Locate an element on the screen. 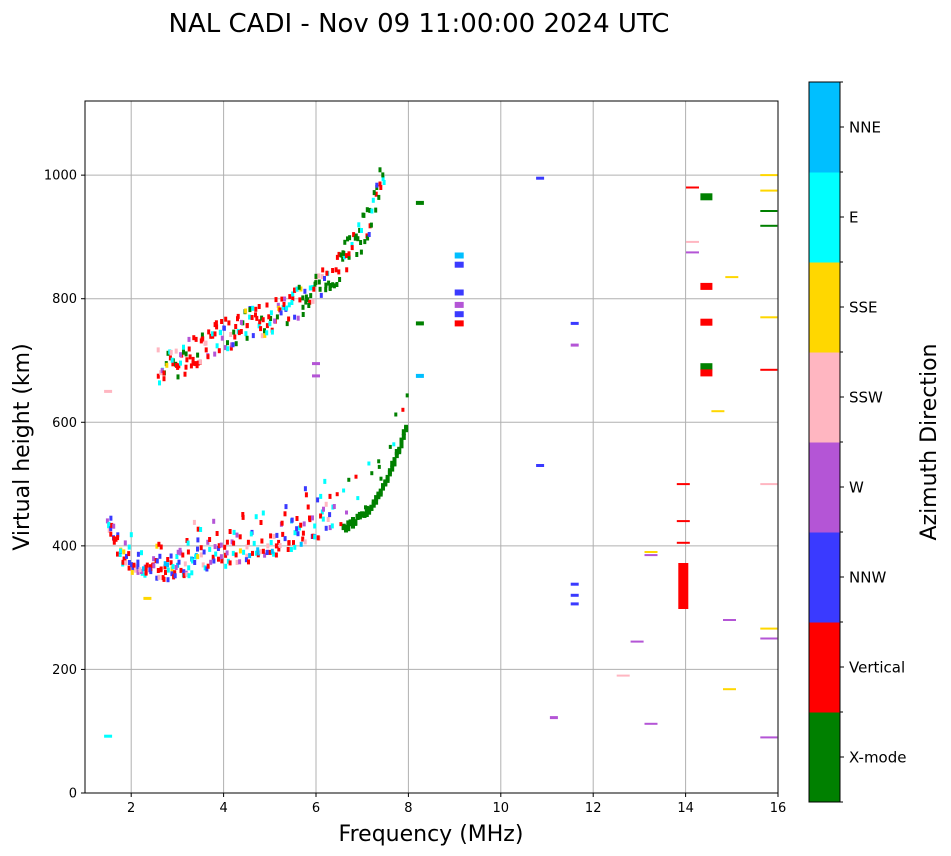  colorbar-tick-label: NNW is located at coordinates (867, 578).